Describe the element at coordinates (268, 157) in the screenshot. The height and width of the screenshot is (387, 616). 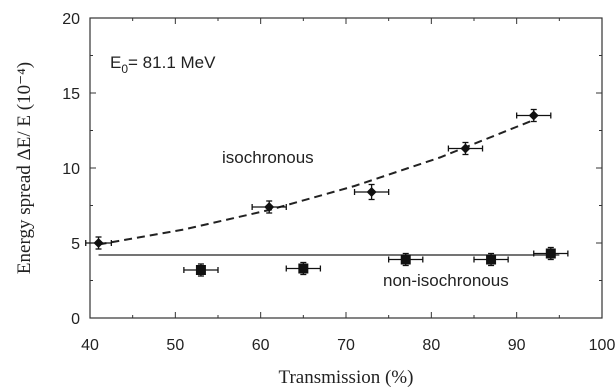
I see `isochronous-label: isochronous` at that location.